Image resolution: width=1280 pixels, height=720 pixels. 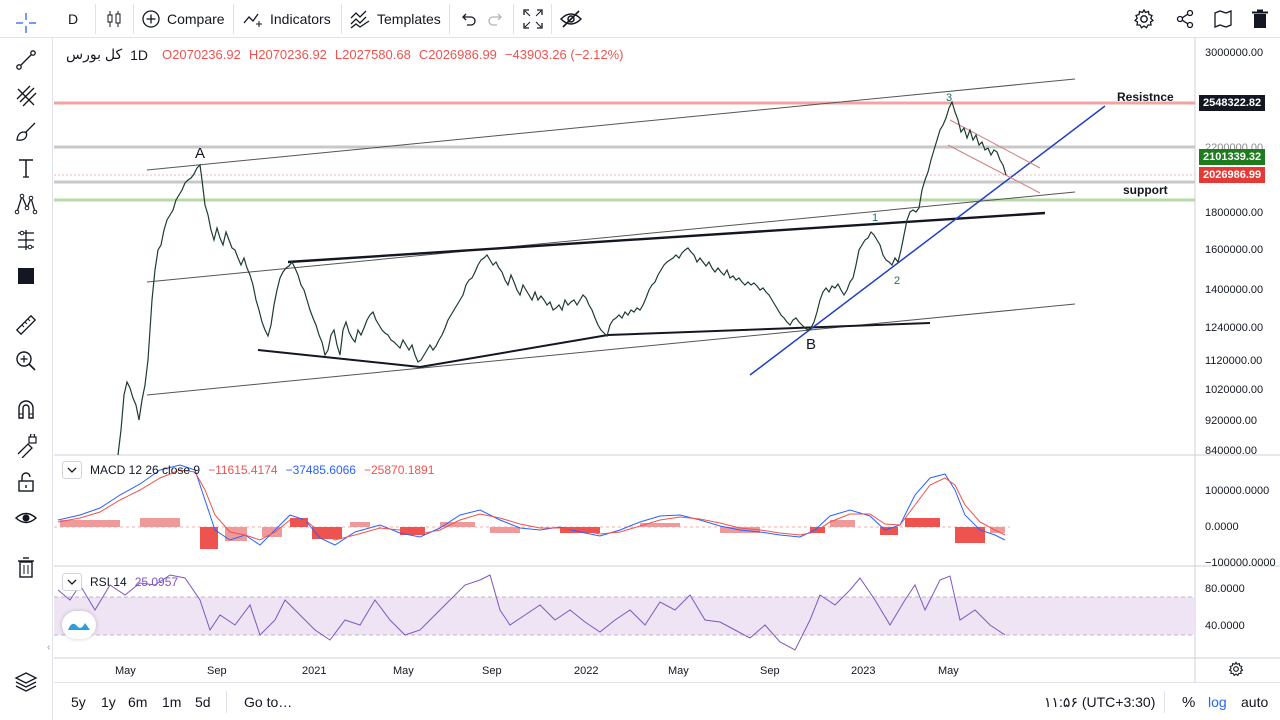 What do you see at coordinates (1234, 213) in the screenshot?
I see `price-tick: 1800000.00` at bounding box center [1234, 213].